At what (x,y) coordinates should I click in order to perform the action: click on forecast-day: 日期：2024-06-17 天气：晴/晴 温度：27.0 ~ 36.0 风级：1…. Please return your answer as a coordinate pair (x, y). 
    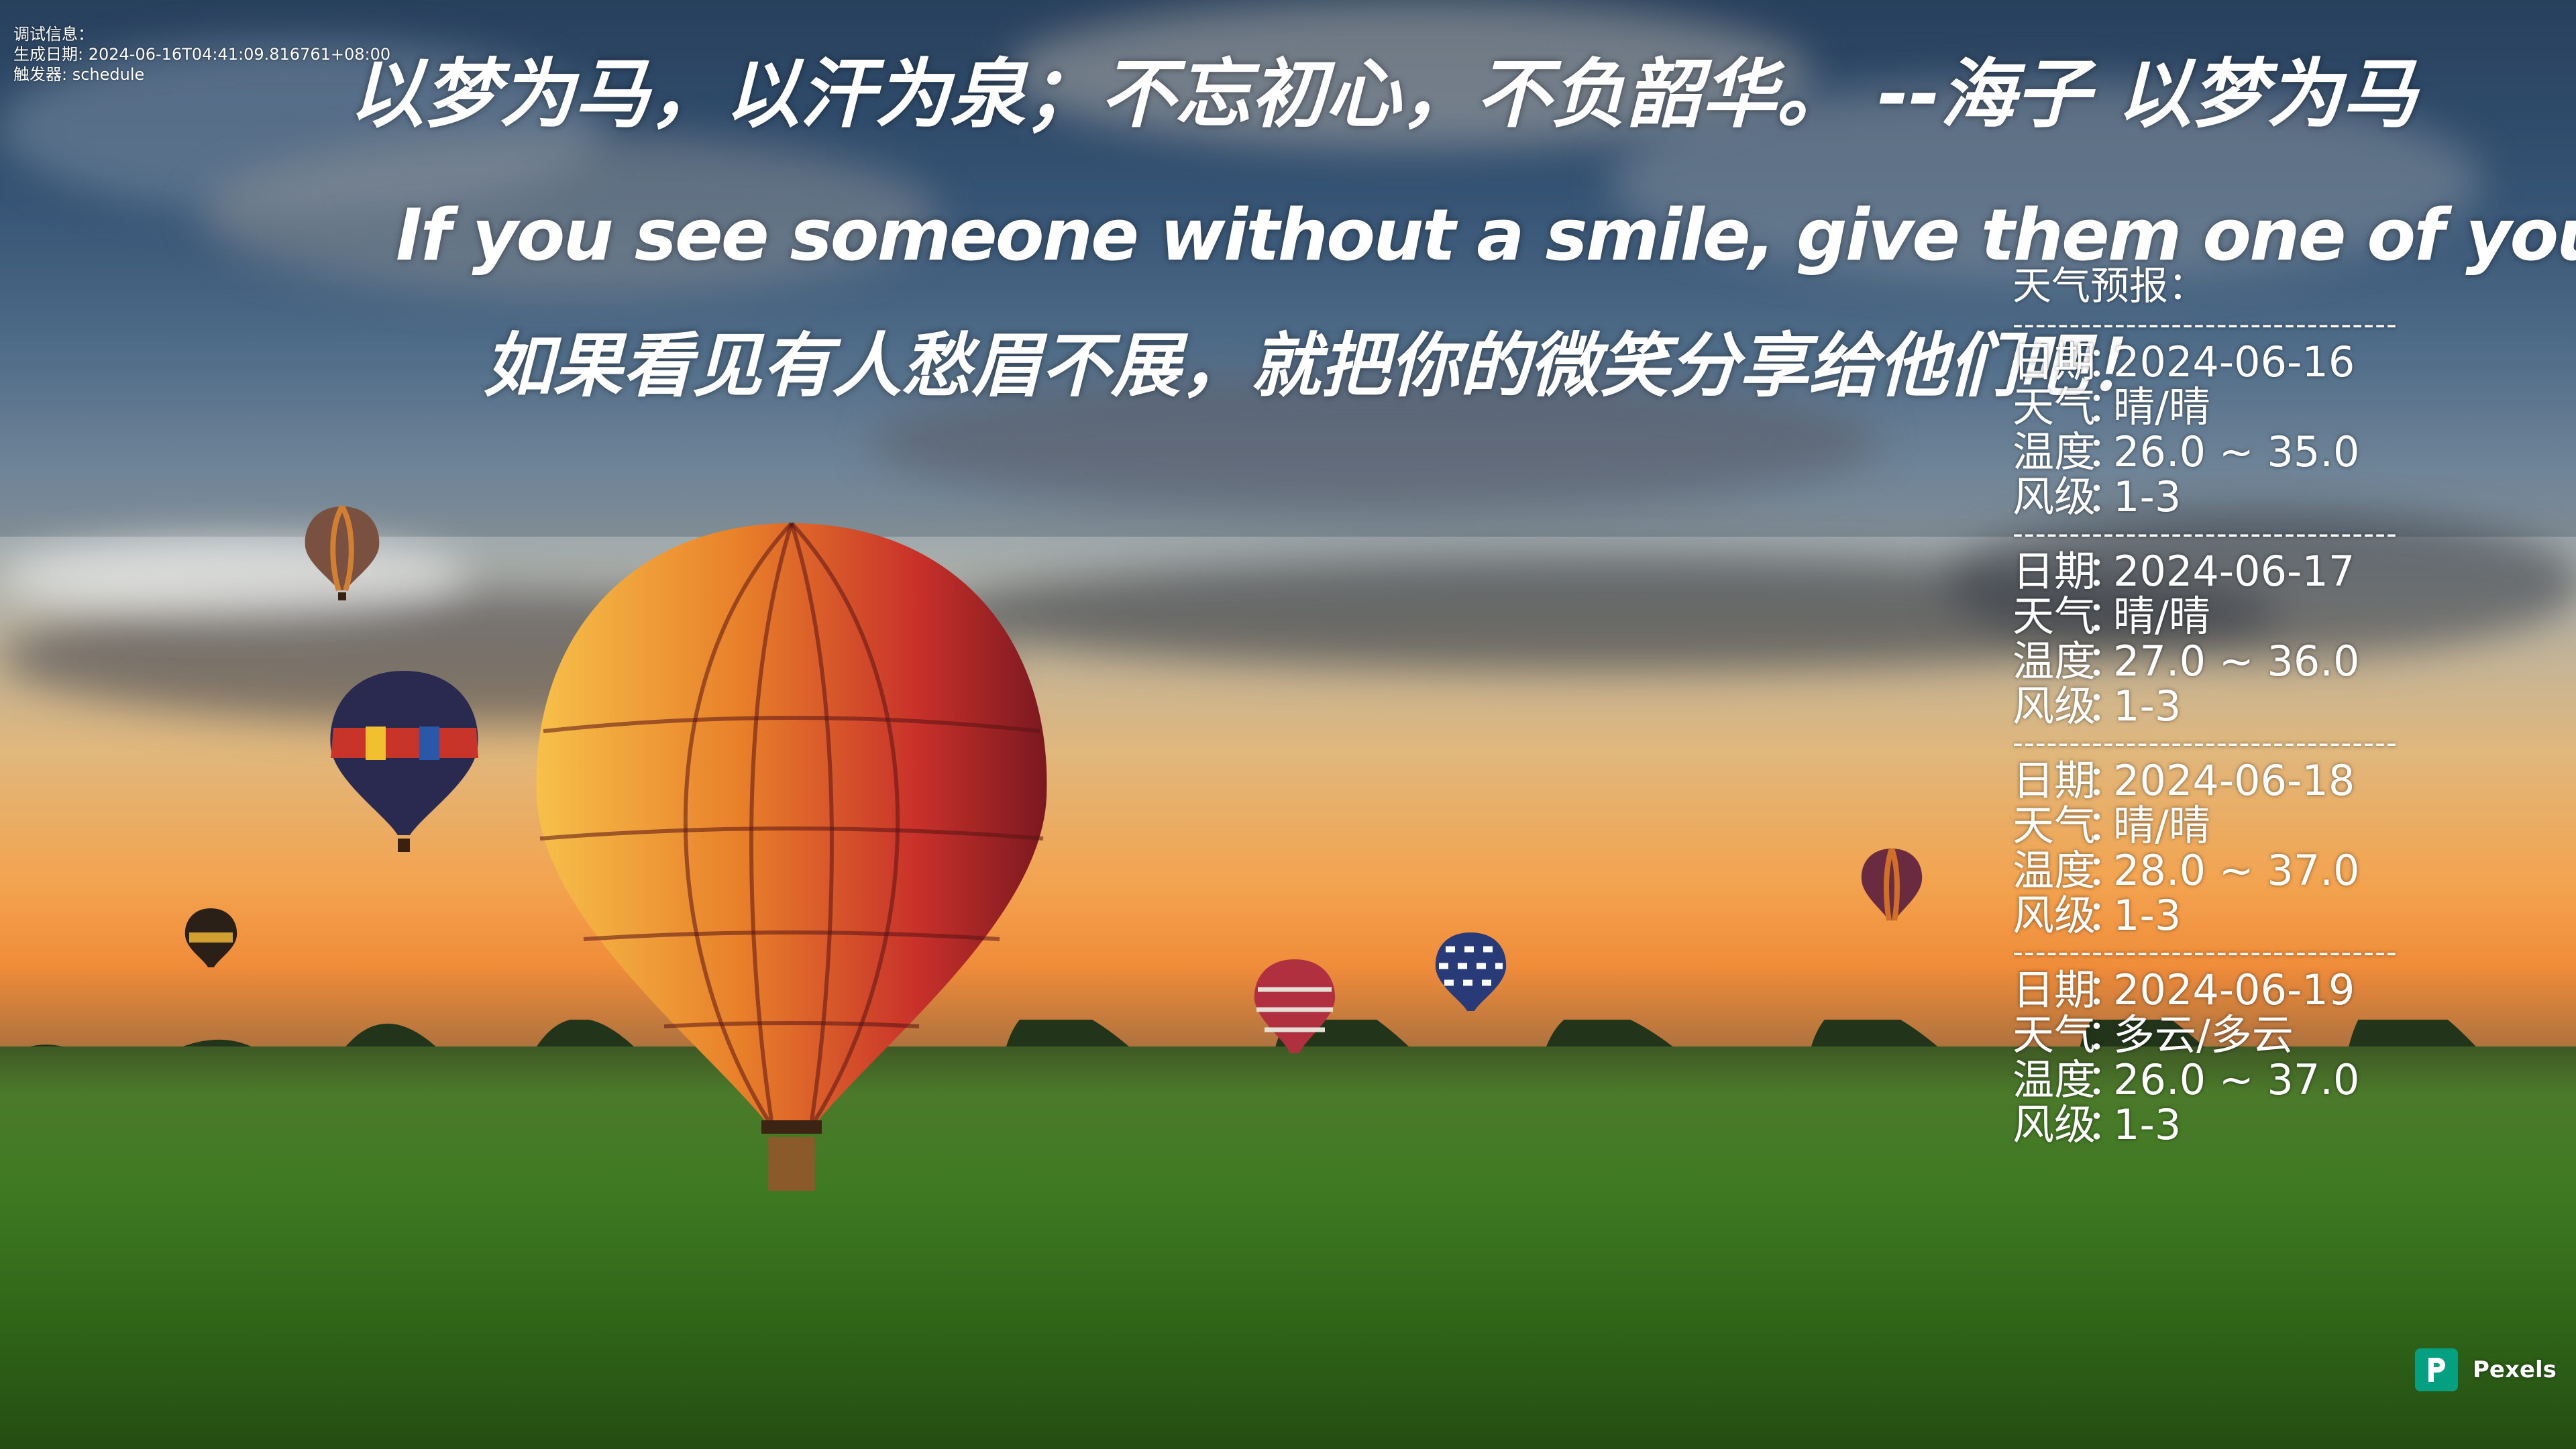
    Looking at the image, I should click on (2227, 639).